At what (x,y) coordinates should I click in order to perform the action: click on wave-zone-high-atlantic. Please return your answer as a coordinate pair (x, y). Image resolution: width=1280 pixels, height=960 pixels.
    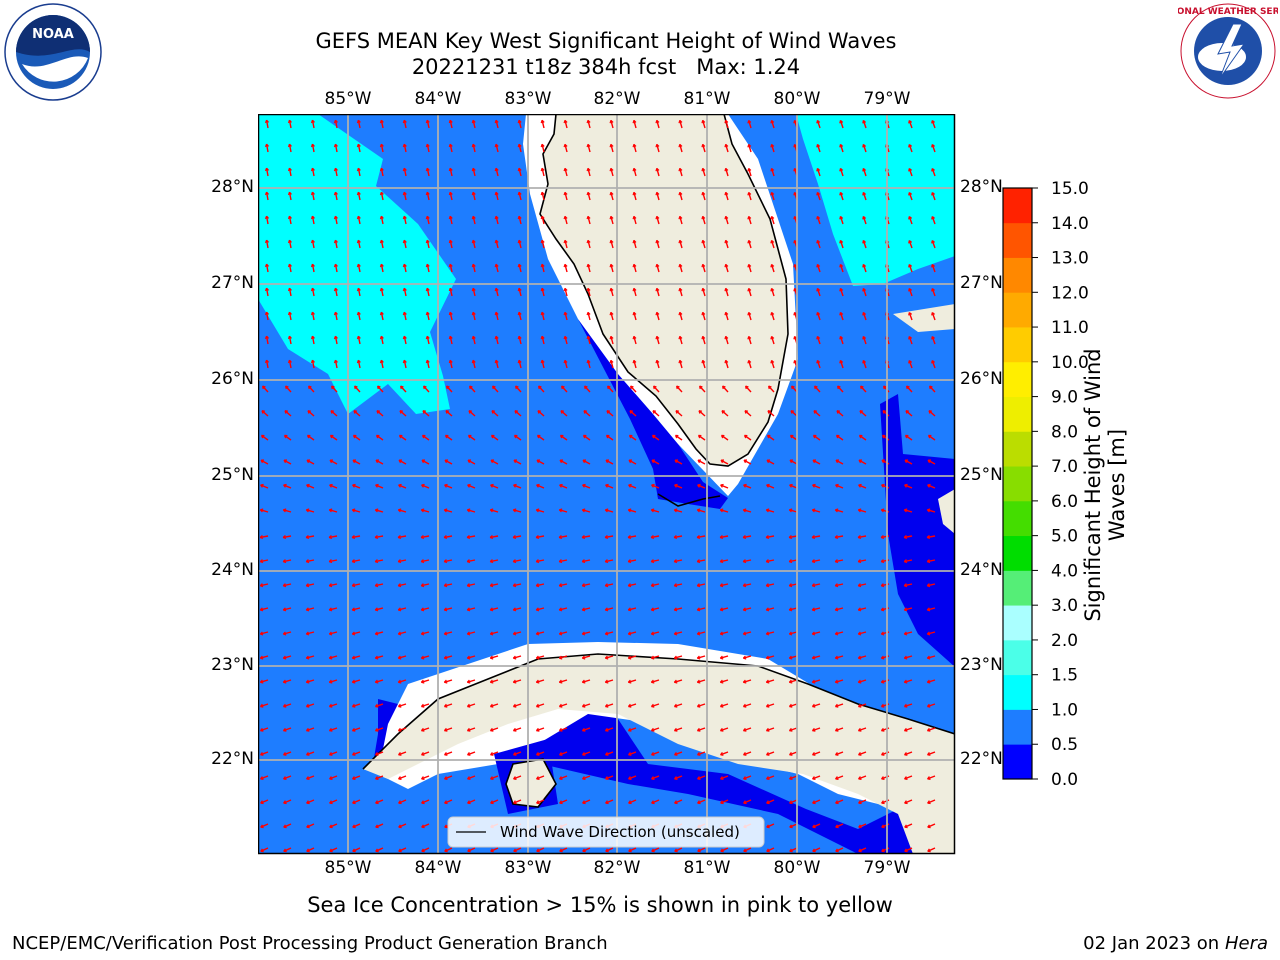
    Looking at the image, I should click on (875, 200).